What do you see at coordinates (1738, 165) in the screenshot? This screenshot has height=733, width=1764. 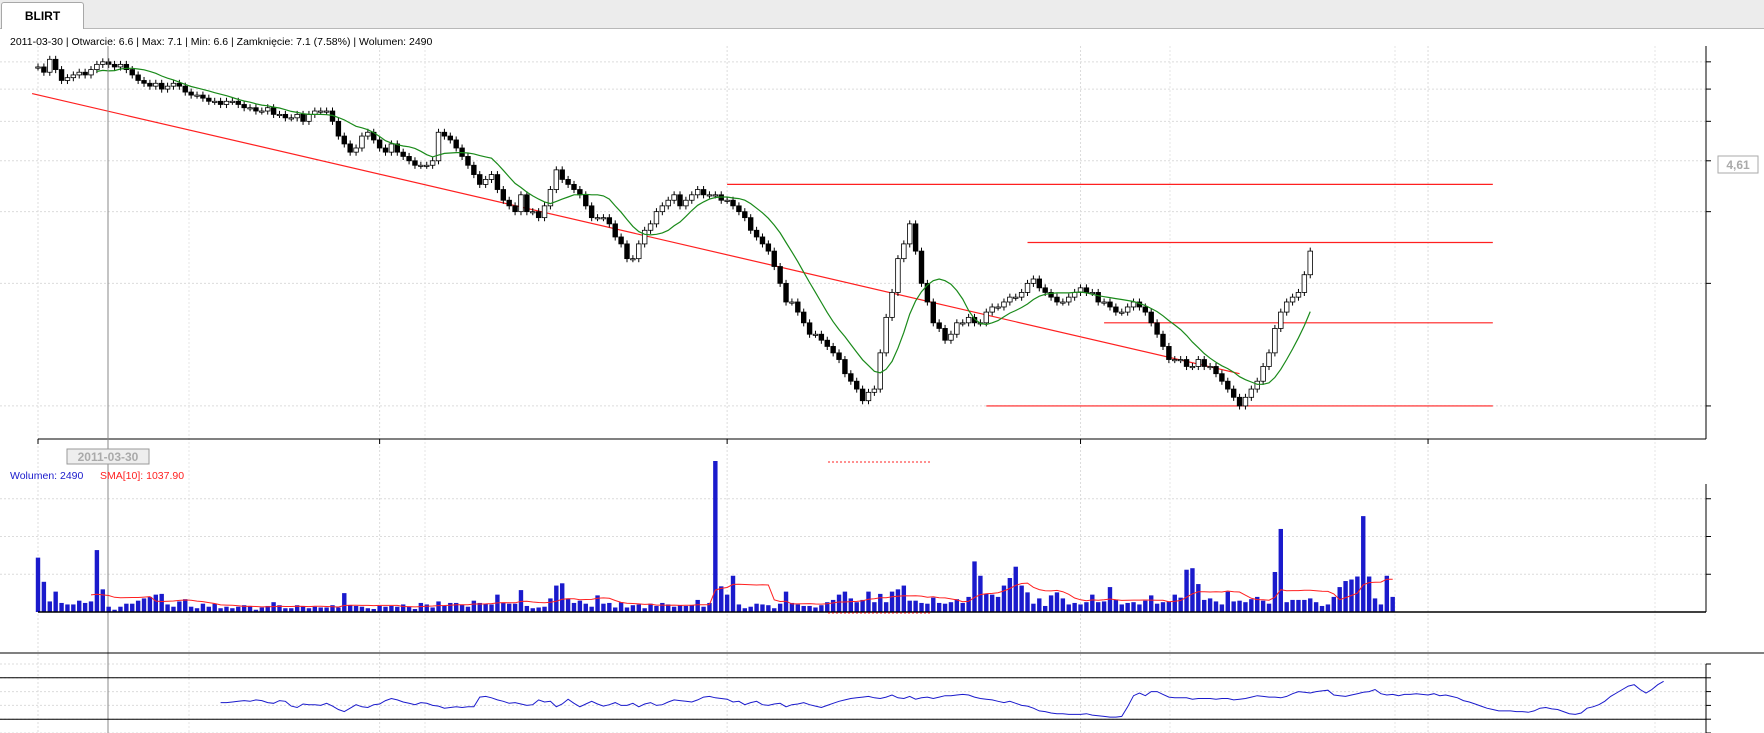 I see `cursor-price-label: 4,61` at bounding box center [1738, 165].